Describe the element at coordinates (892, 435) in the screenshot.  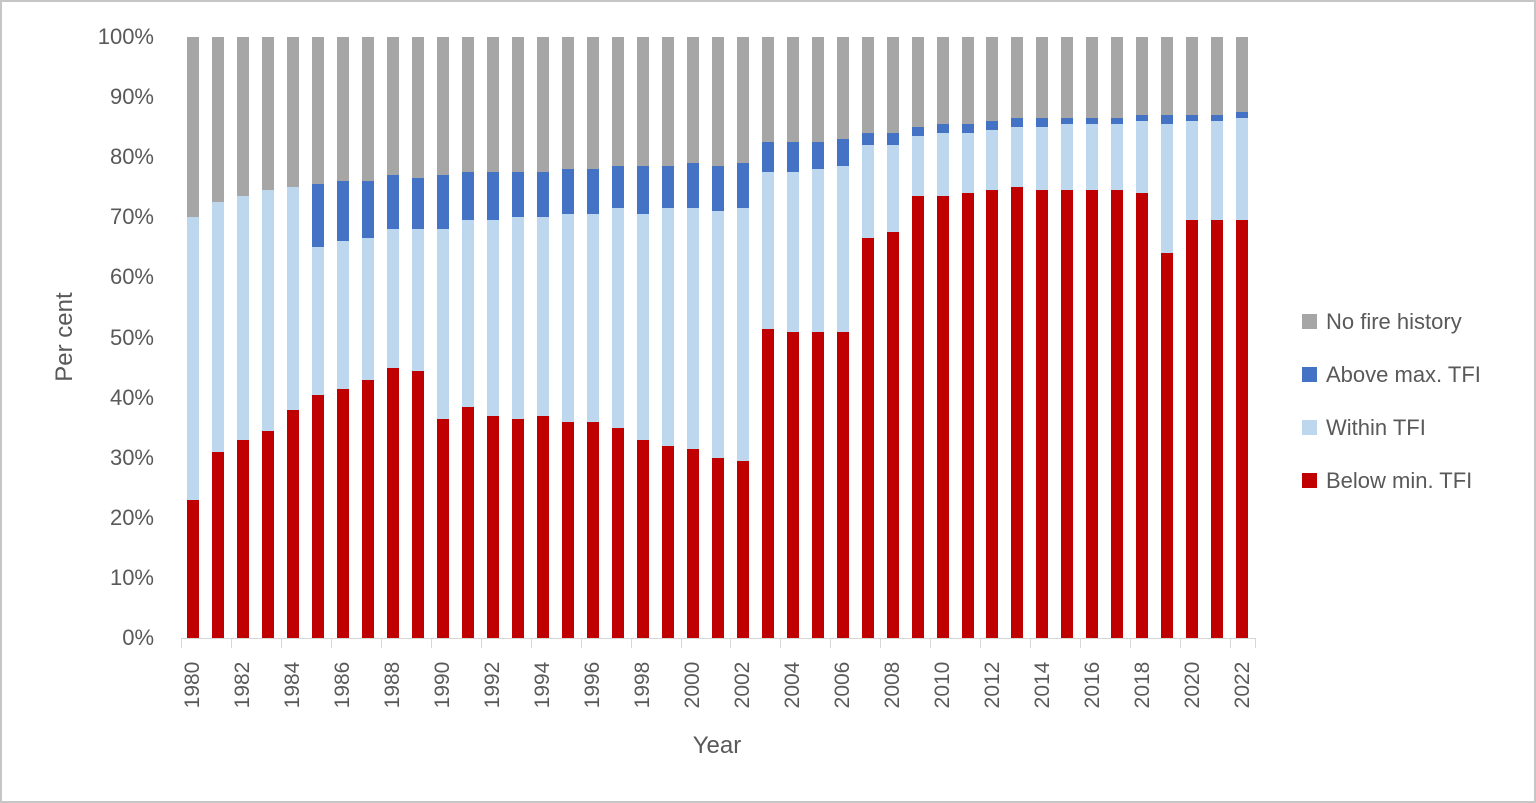
I see `bar-2008-segment-below-min-tfi` at that location.